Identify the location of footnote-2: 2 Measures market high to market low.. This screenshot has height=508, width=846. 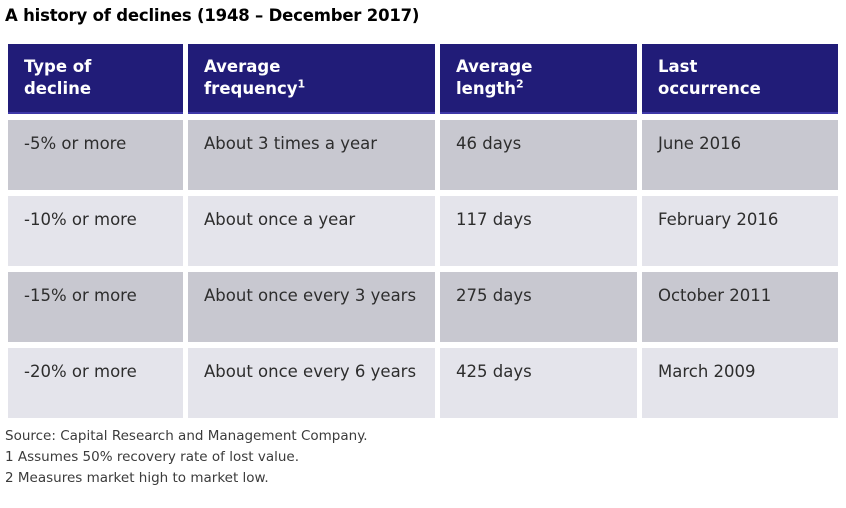
(137, 477).